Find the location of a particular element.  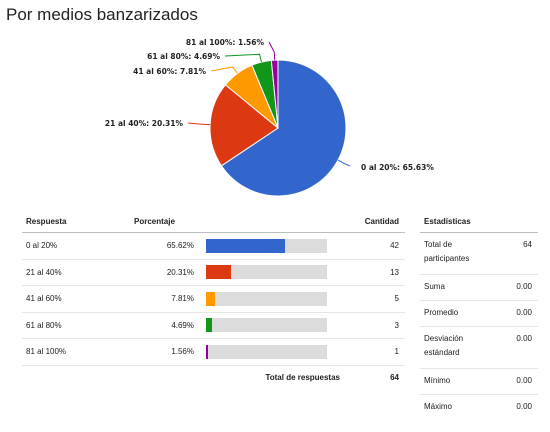

stats-row: Mínimo 0.00 is located at coordinates (479, 381).